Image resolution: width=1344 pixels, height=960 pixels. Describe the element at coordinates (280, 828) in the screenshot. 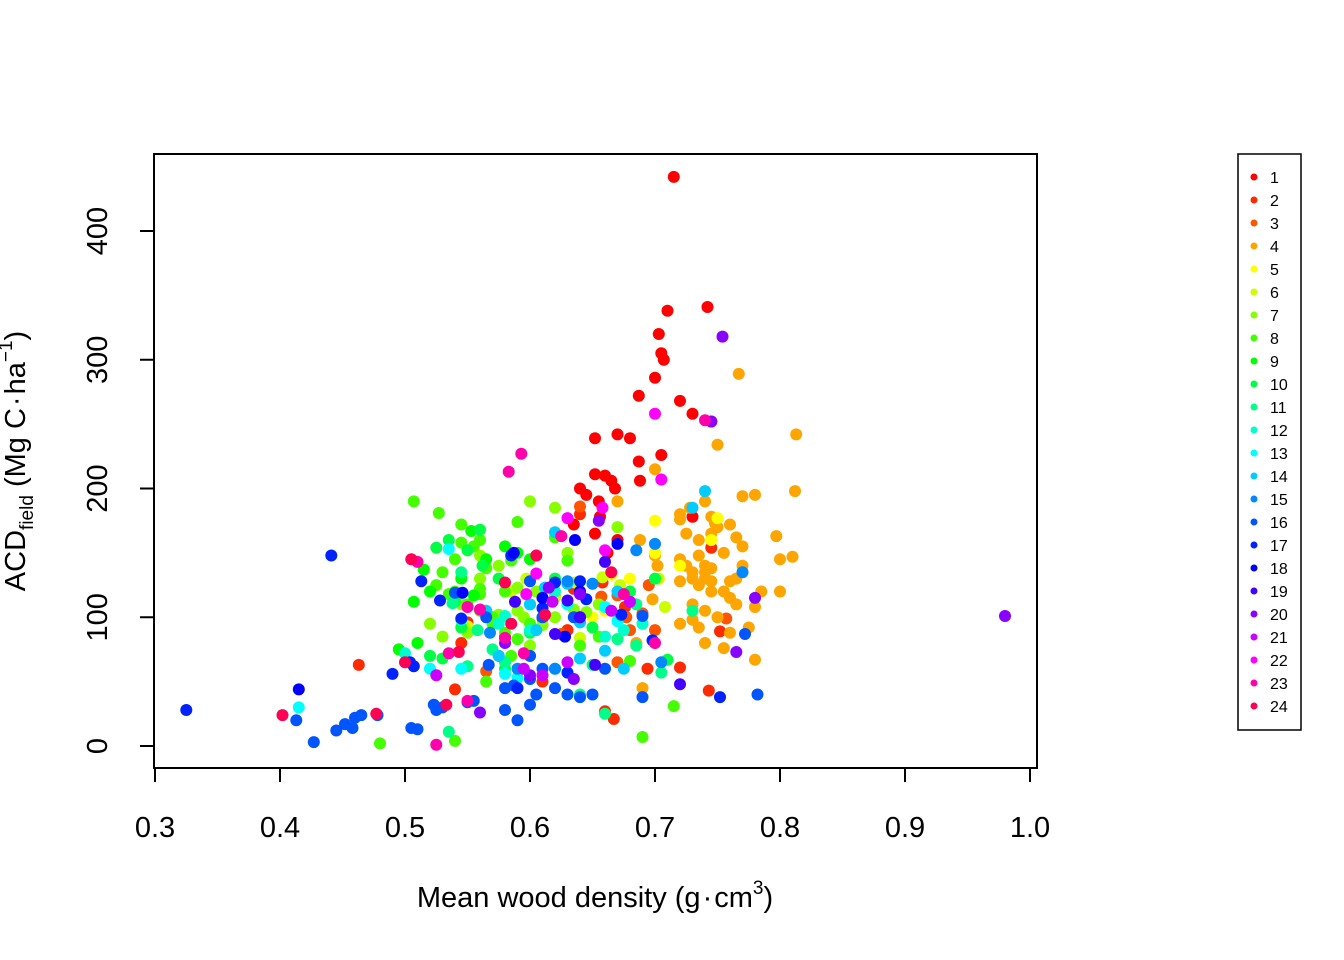

I see `x-tick-label: 0.4` at that location.